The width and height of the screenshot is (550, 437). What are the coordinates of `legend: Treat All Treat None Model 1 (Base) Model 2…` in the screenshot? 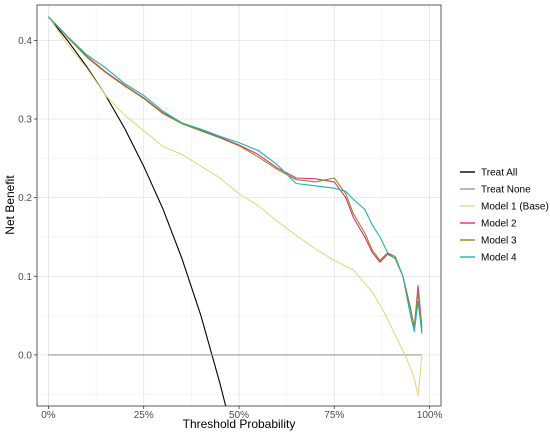 It's located at (504, 216).